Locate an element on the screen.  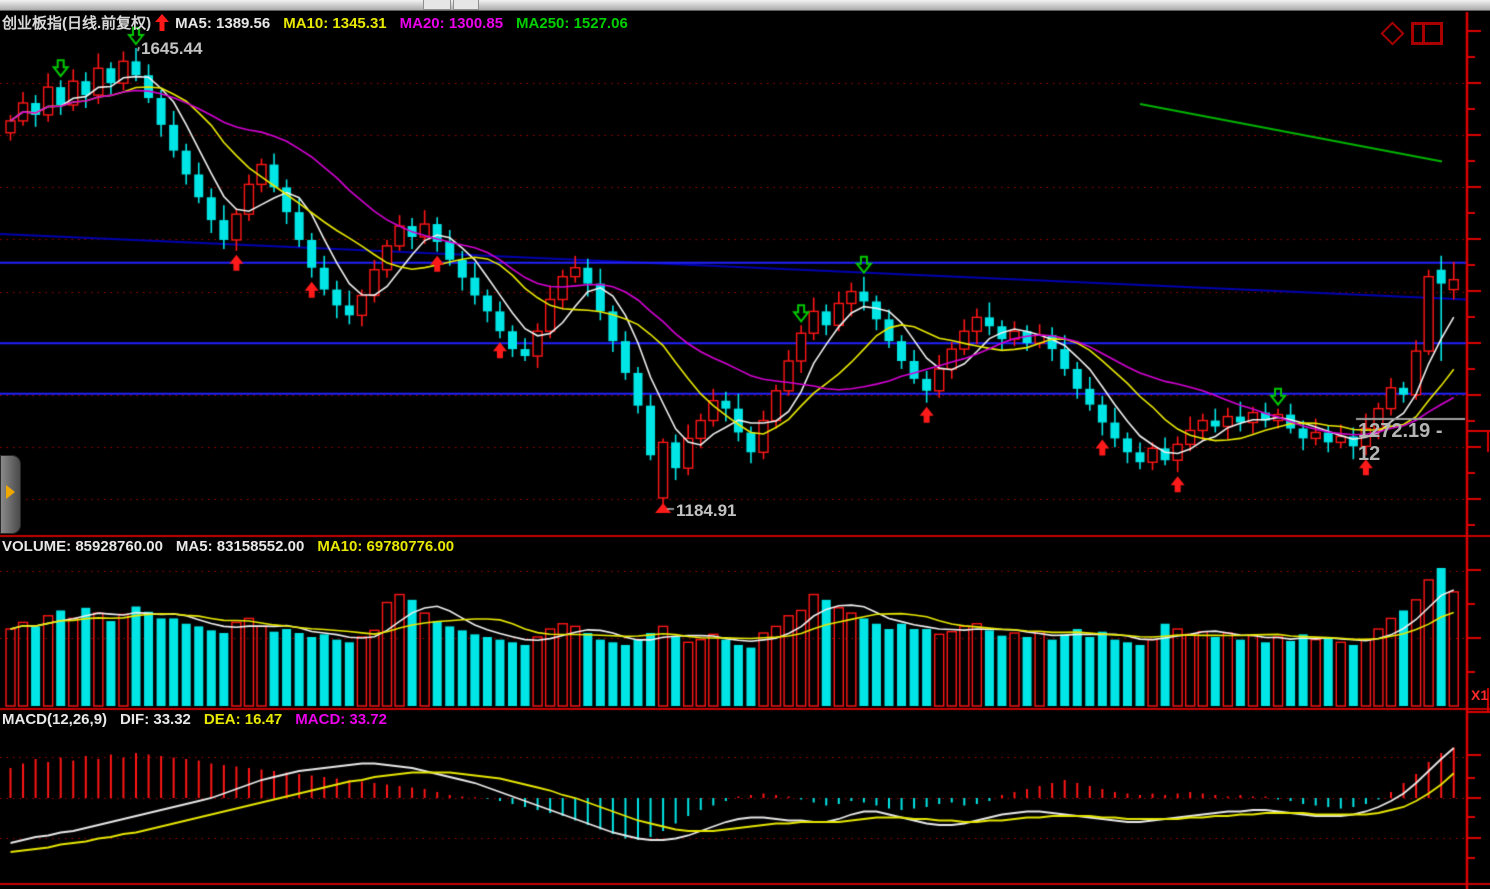
dea-value: DEA: 16.47 is located at coordinates (243, 719).